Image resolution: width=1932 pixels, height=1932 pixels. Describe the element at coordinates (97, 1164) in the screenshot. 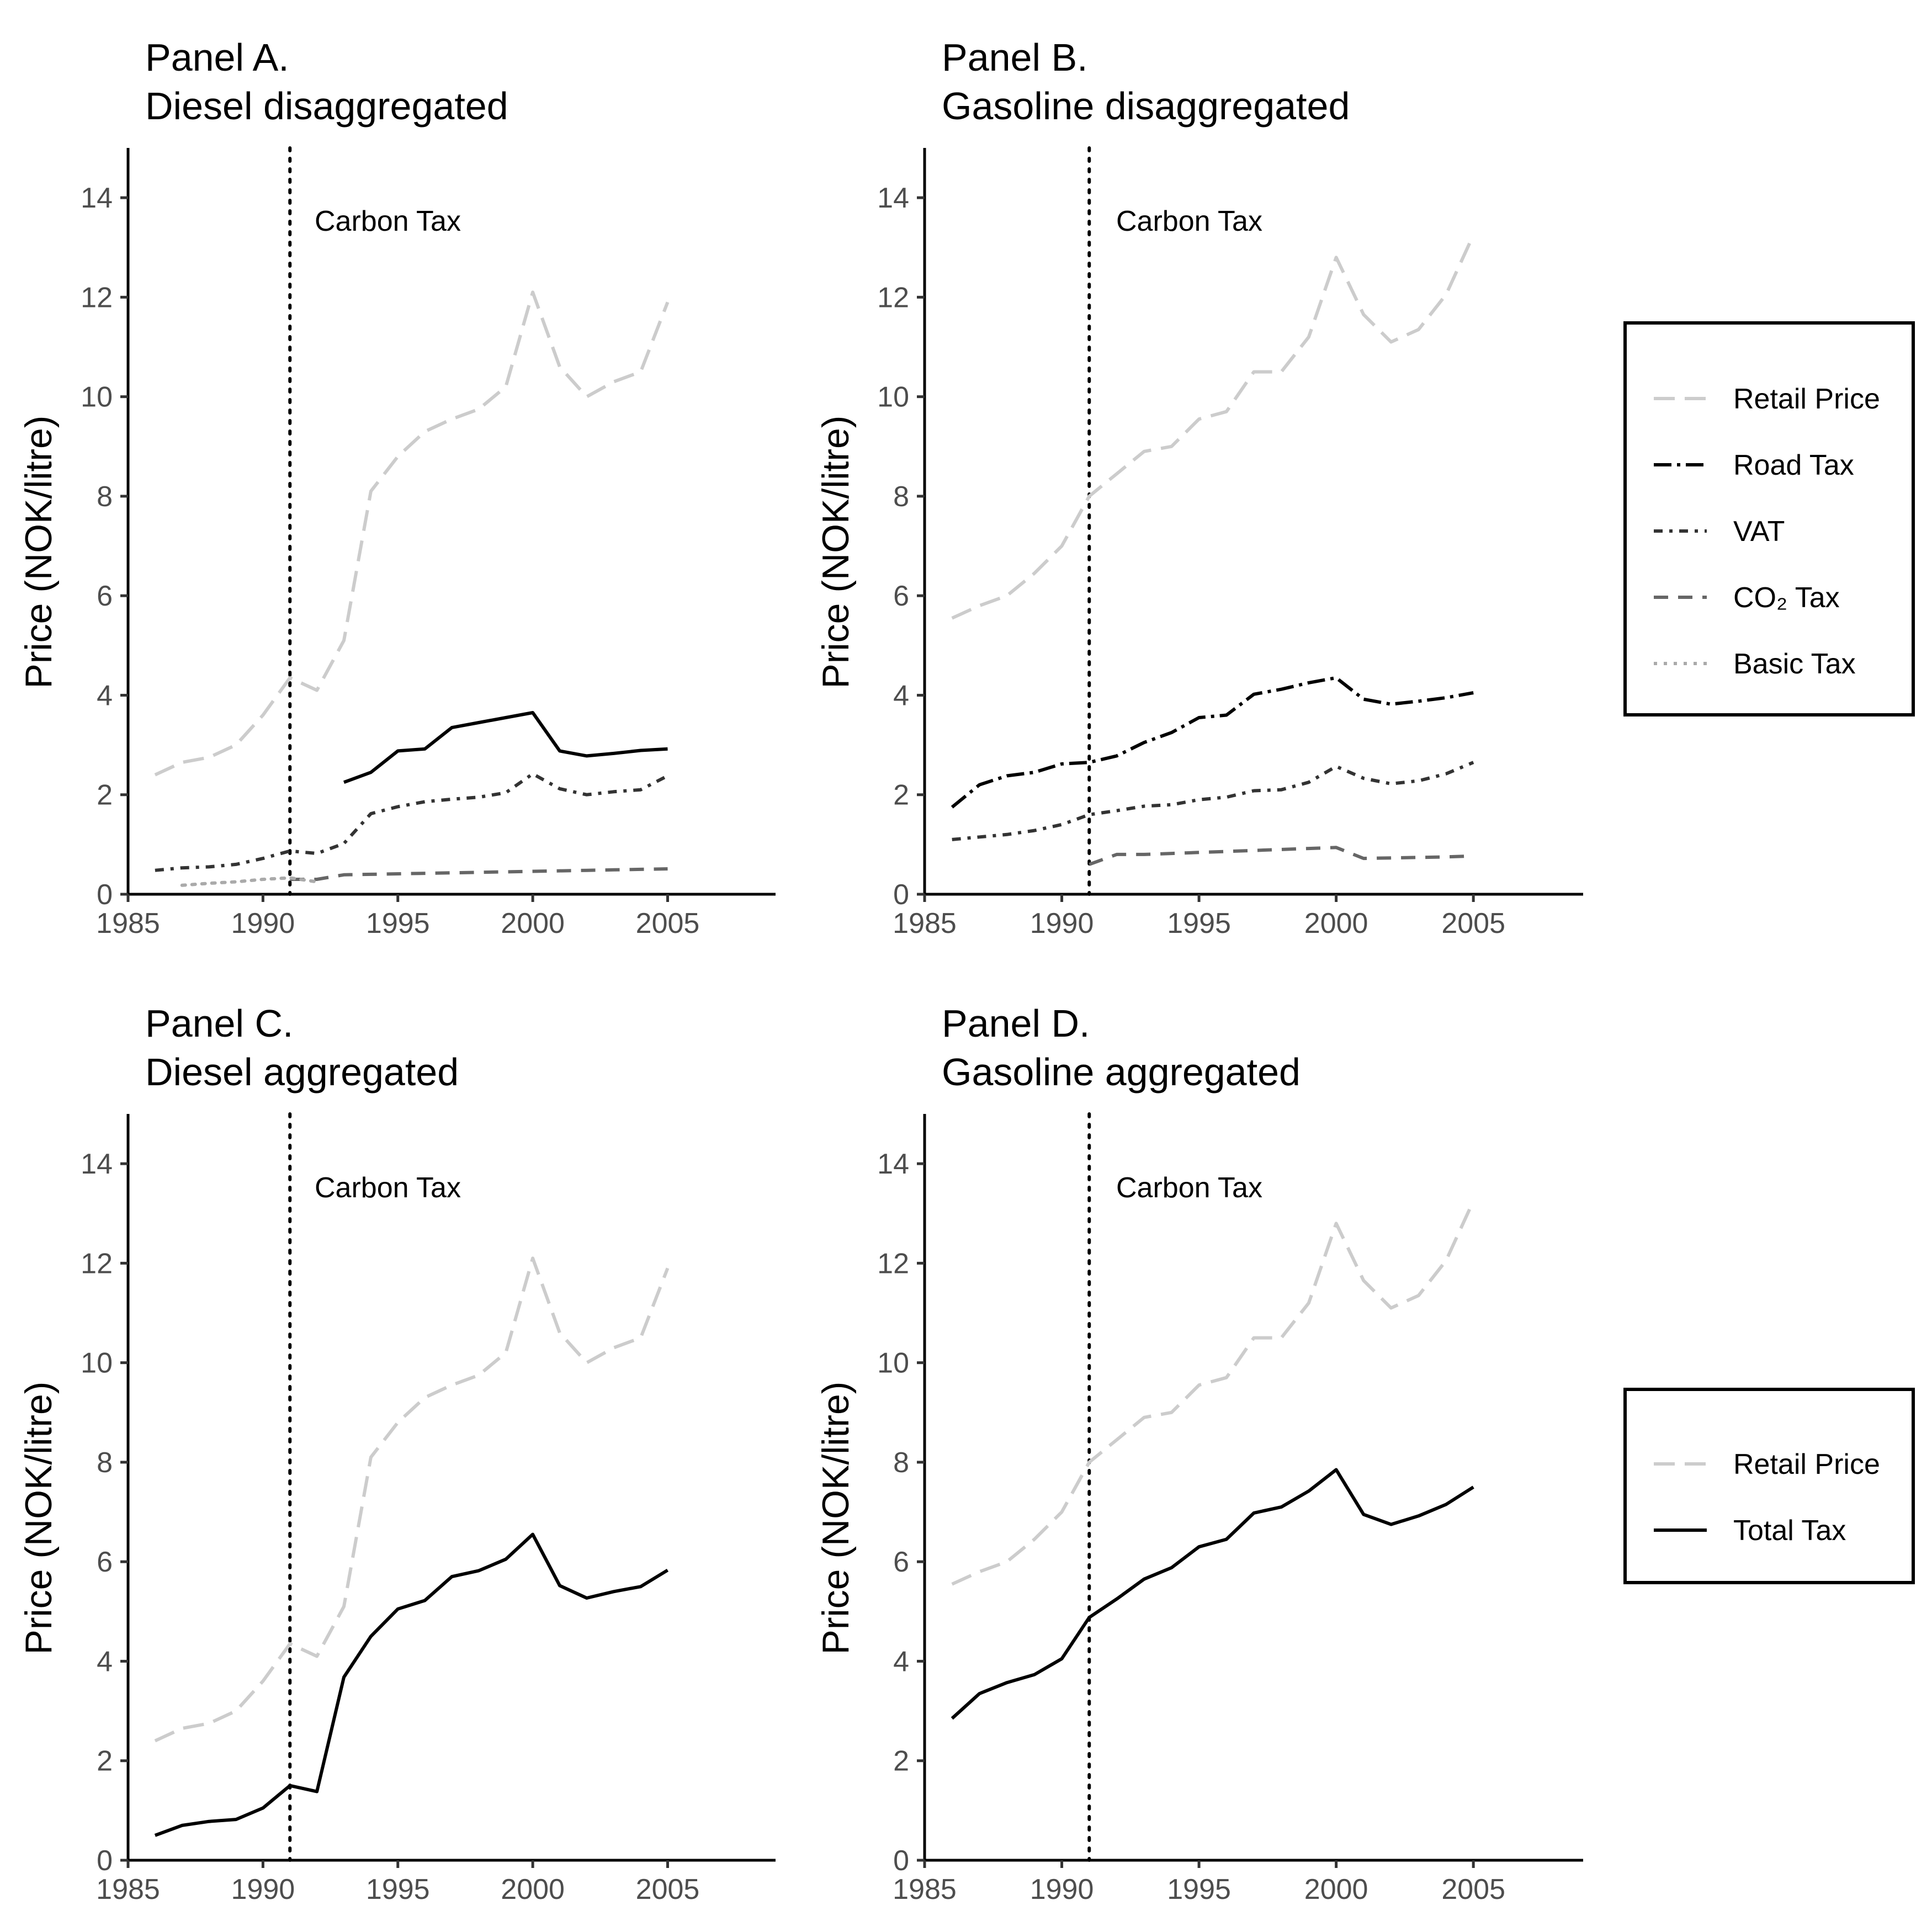

I see `panel-c-y-tick-label: 14` at that location.